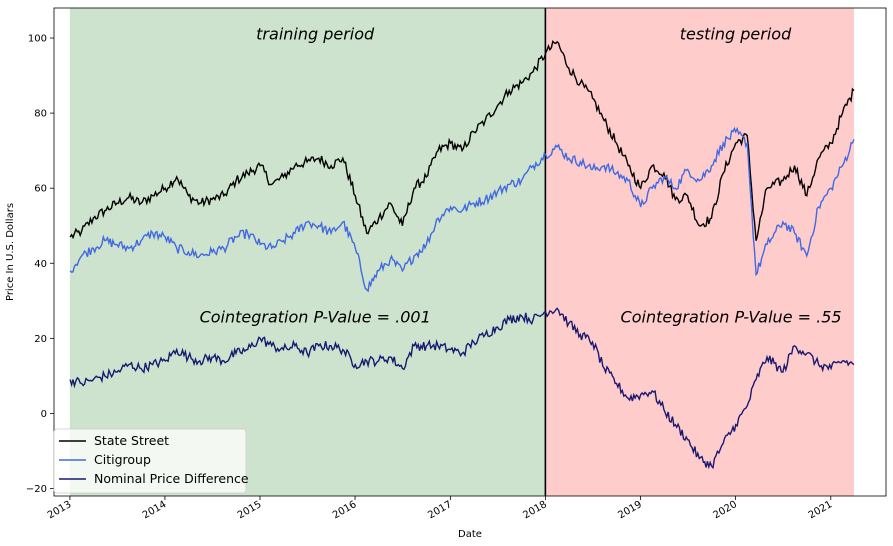  I want to click on y-tick-label: 100, so click(37, 39).